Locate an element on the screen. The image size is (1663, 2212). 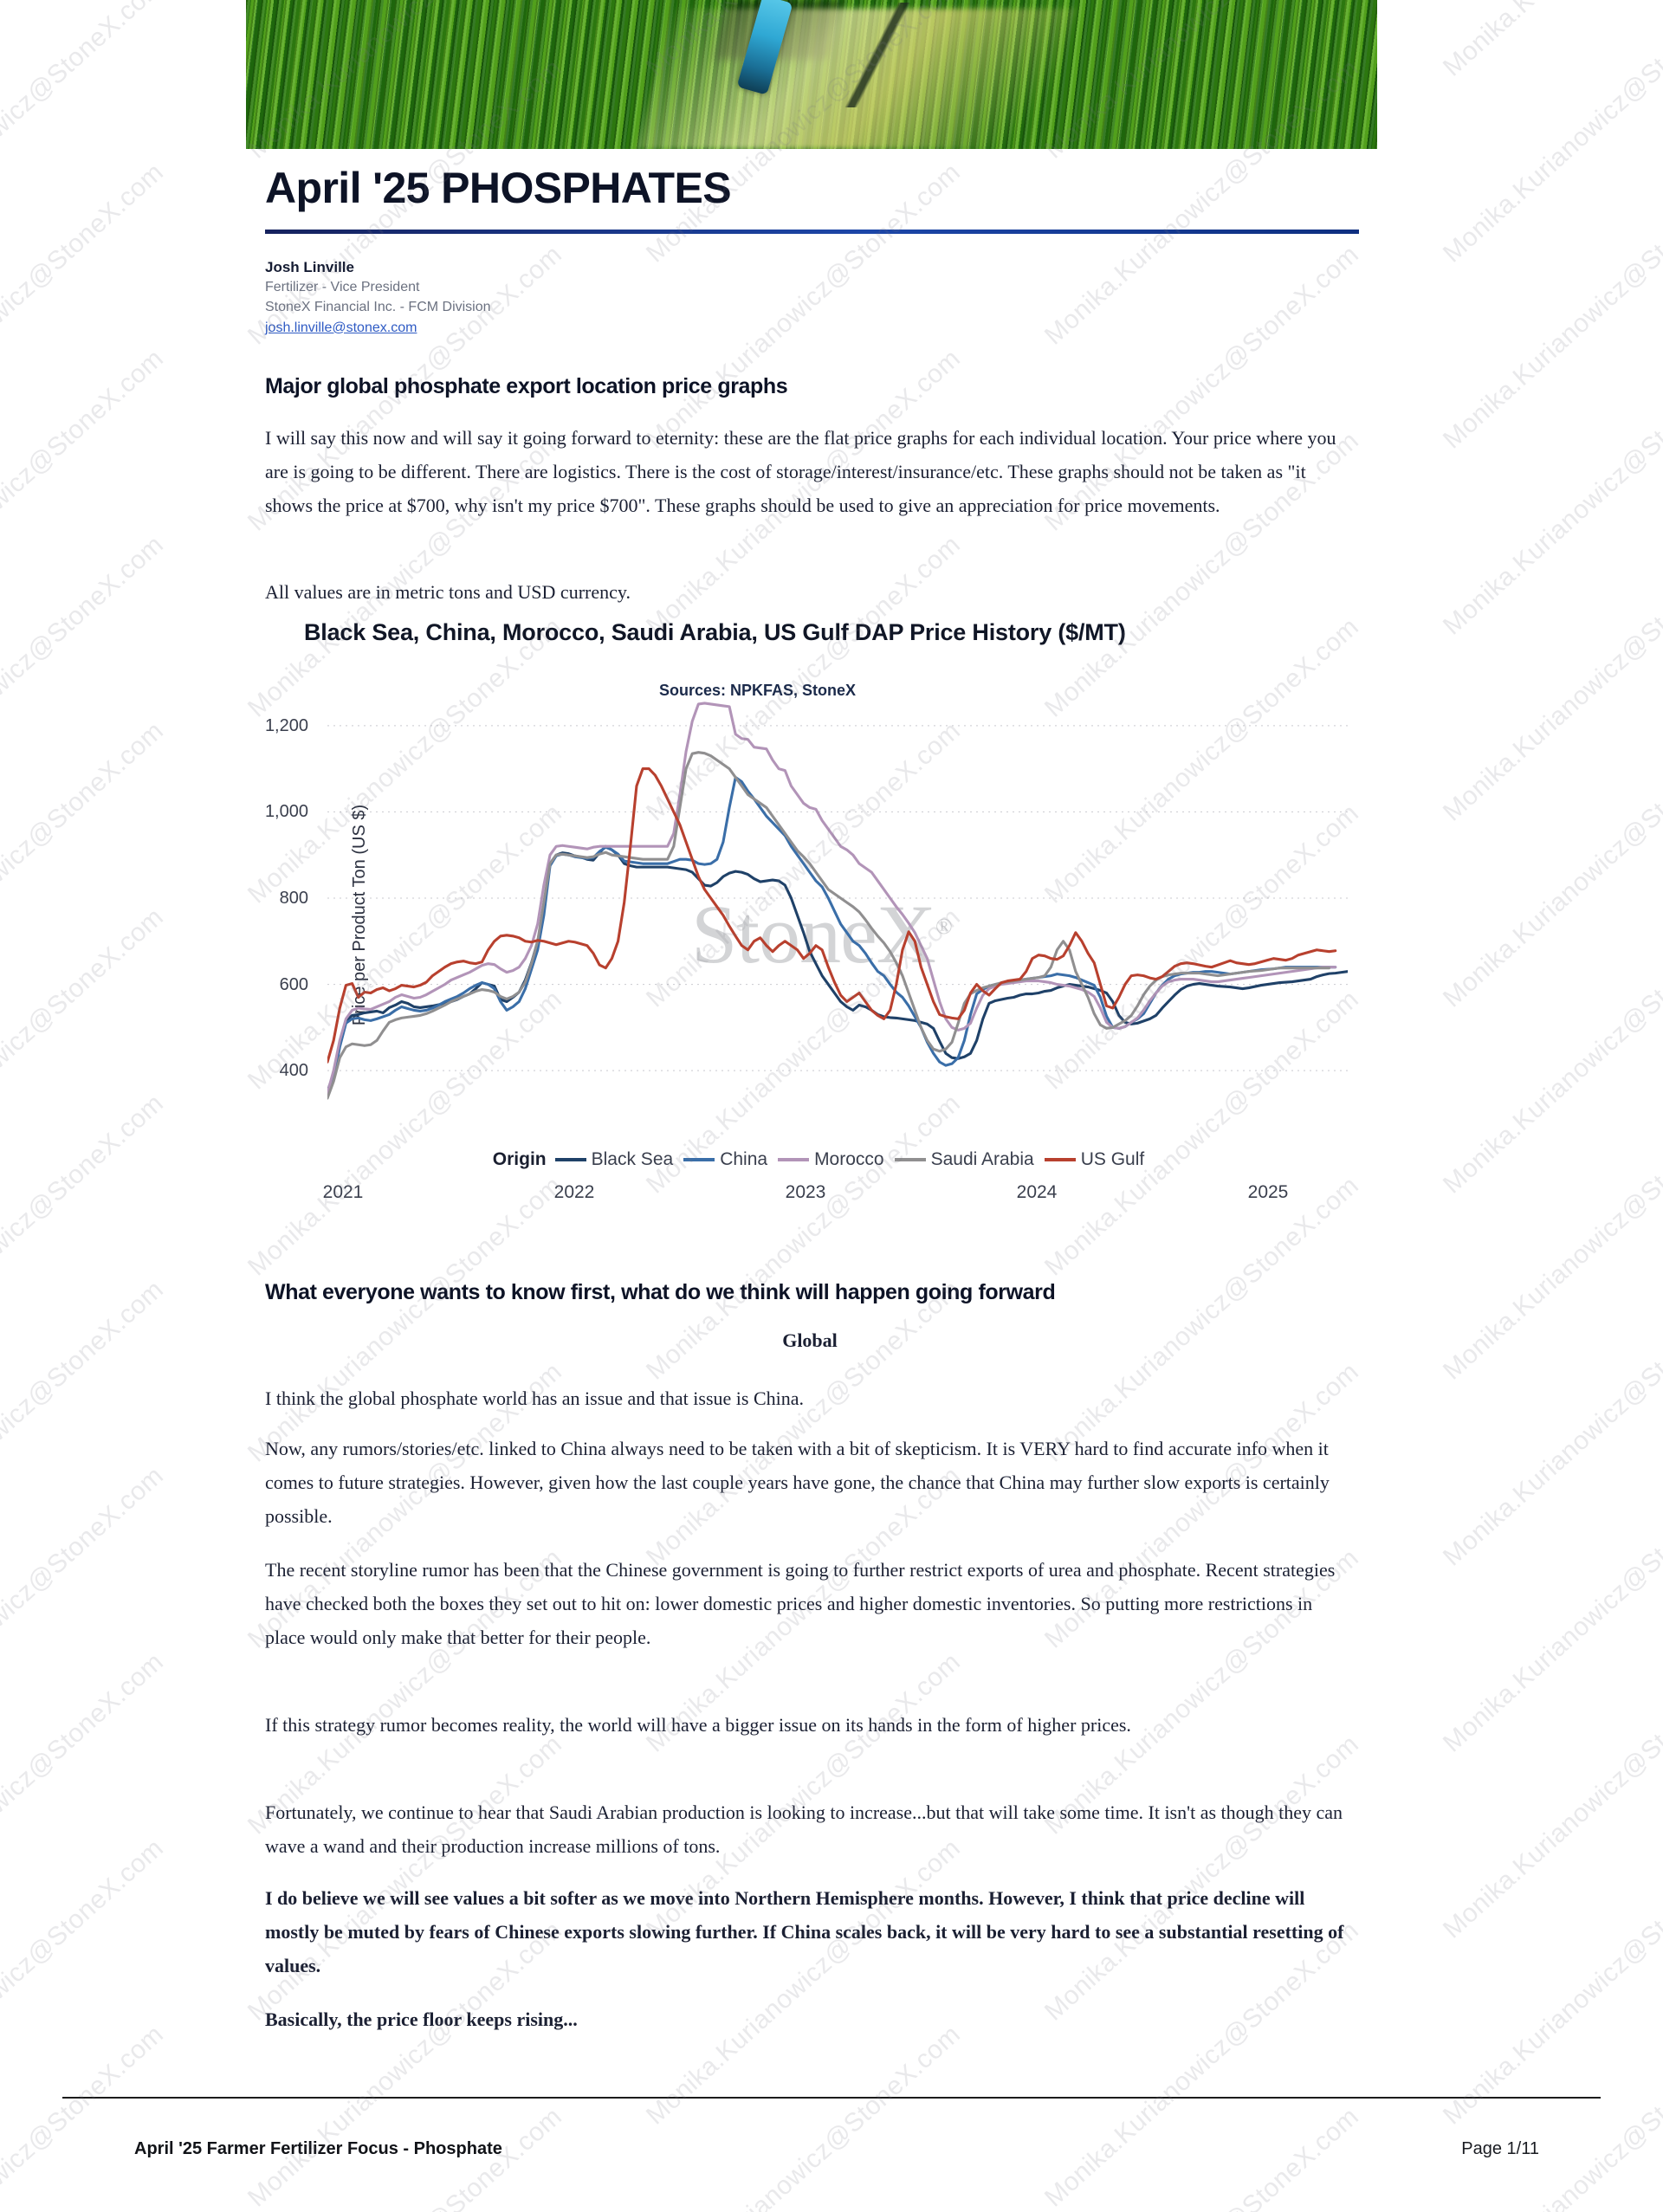
legend-item-label: Black Sea is located at coordinates (632, 1159).